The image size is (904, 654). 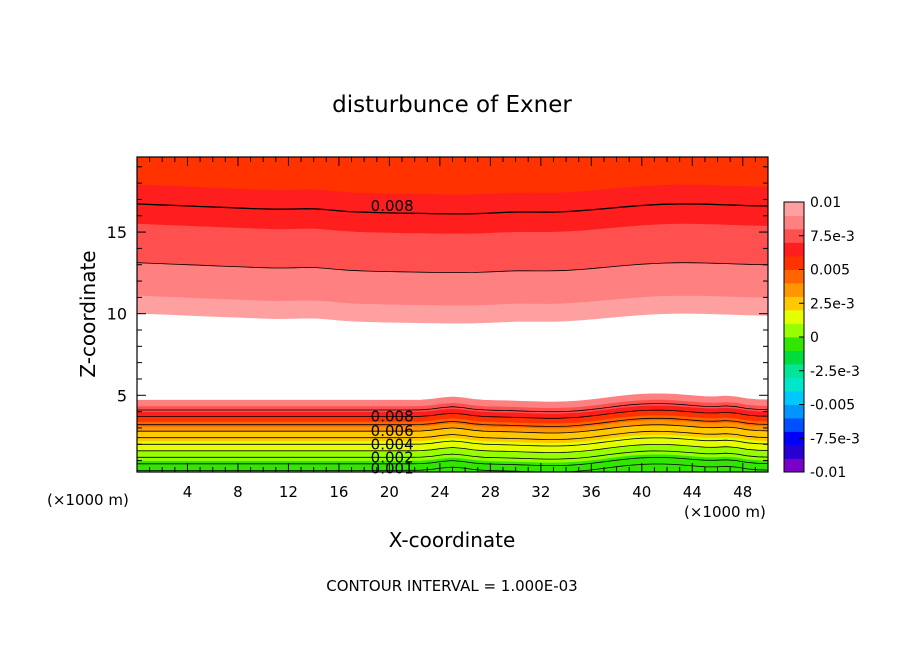 I want to click on x-tick-label: 36, so click(x=591, y=492).